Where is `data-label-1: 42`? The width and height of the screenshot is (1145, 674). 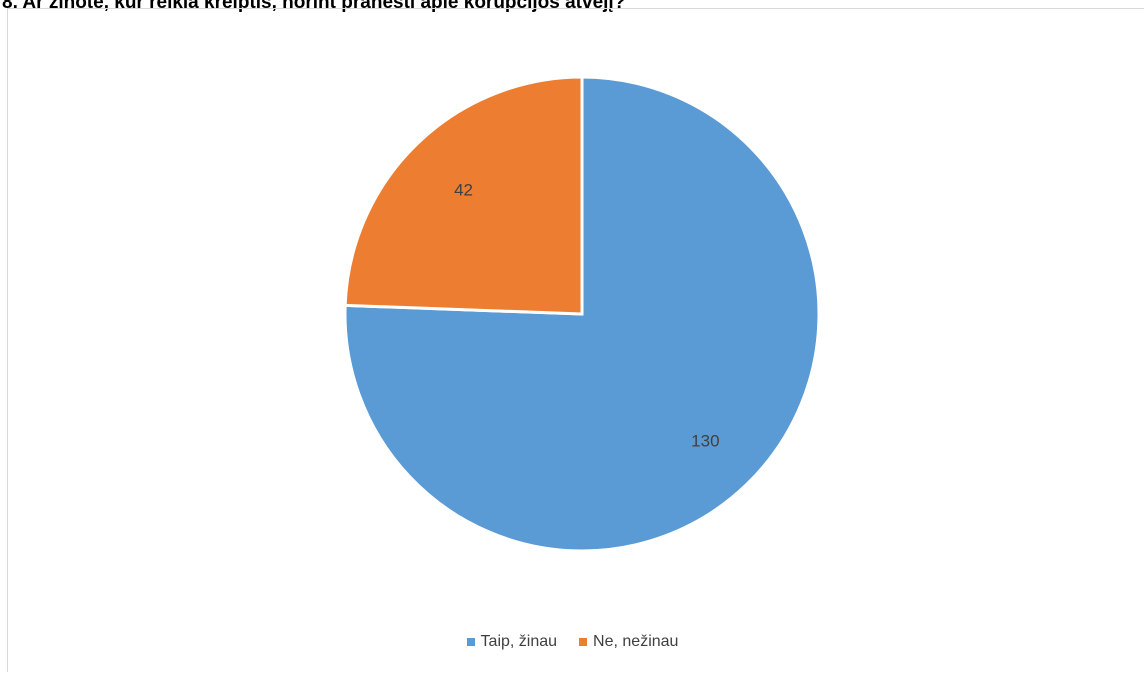
data-label-1: 42 is located at coordinates (463, 190).